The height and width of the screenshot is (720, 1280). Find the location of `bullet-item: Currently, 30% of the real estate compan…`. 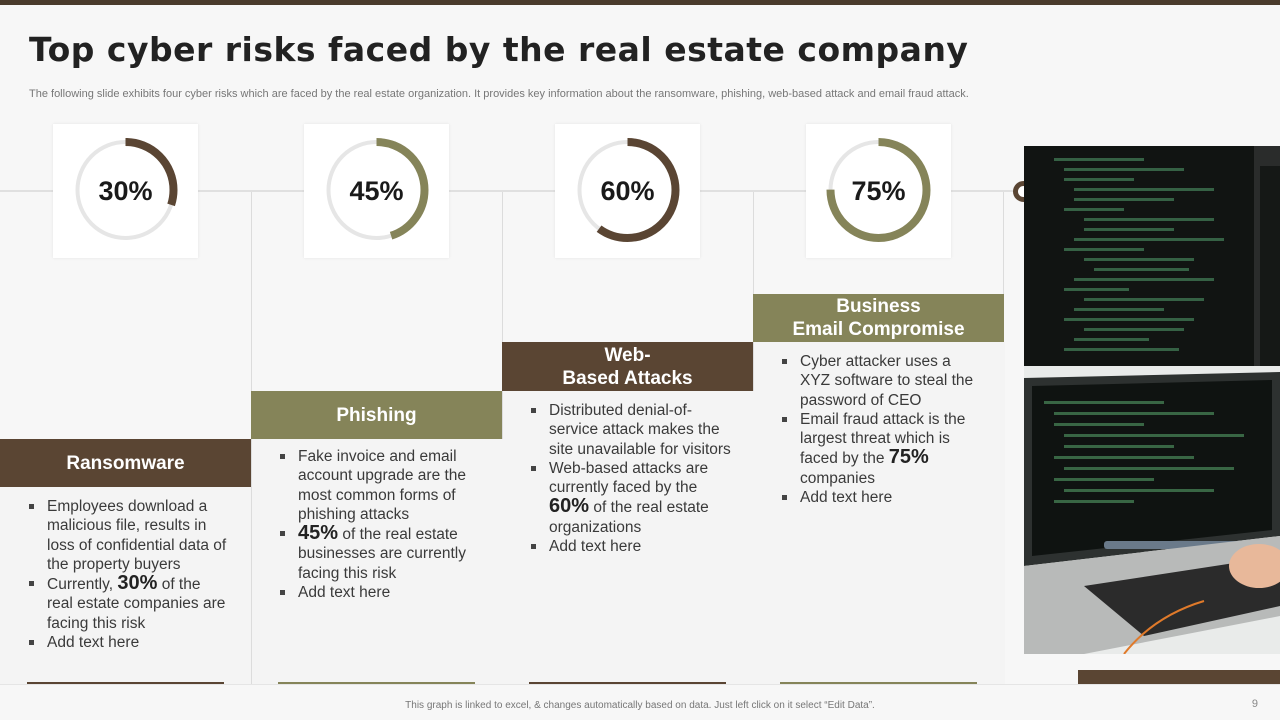

bullet-item: Currently, 30% of the real estate compan… is located at coordinates (128, 603).